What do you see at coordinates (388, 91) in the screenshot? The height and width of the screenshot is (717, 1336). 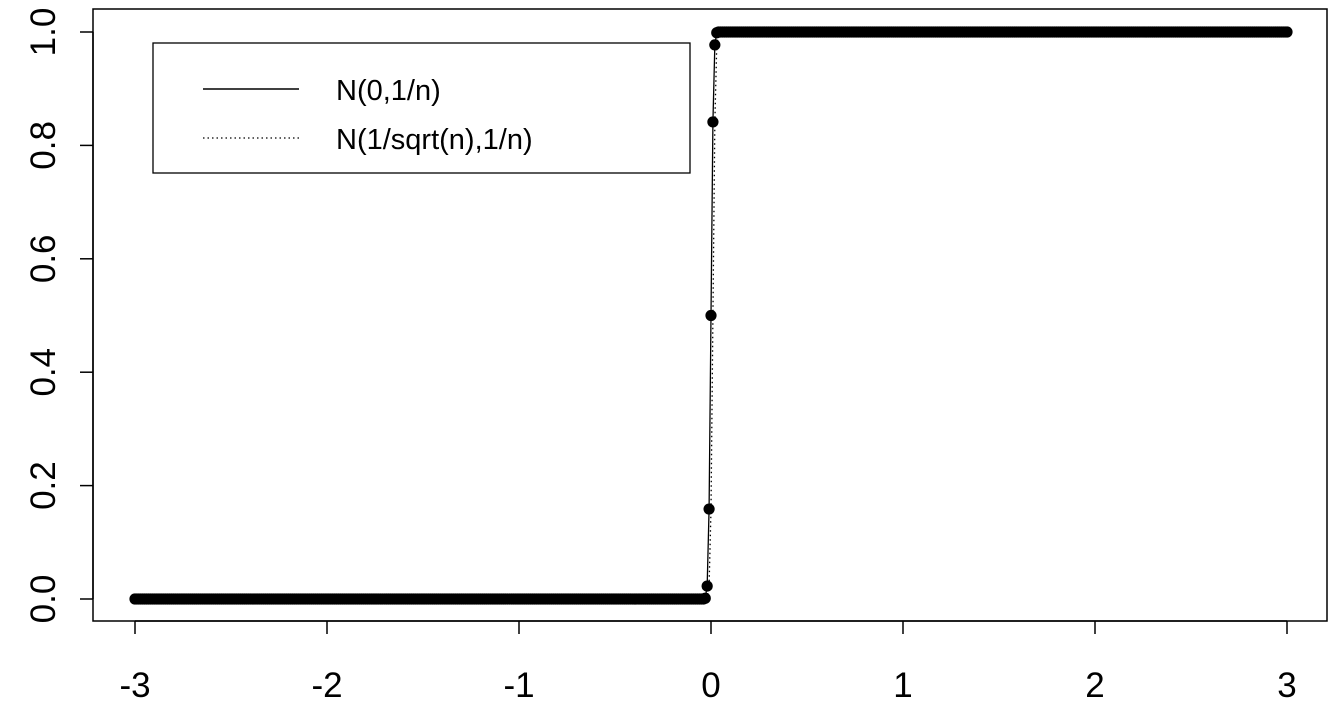 I see `legend-label-series-1: N(0,1/n)` at bounding box center [388, 91].